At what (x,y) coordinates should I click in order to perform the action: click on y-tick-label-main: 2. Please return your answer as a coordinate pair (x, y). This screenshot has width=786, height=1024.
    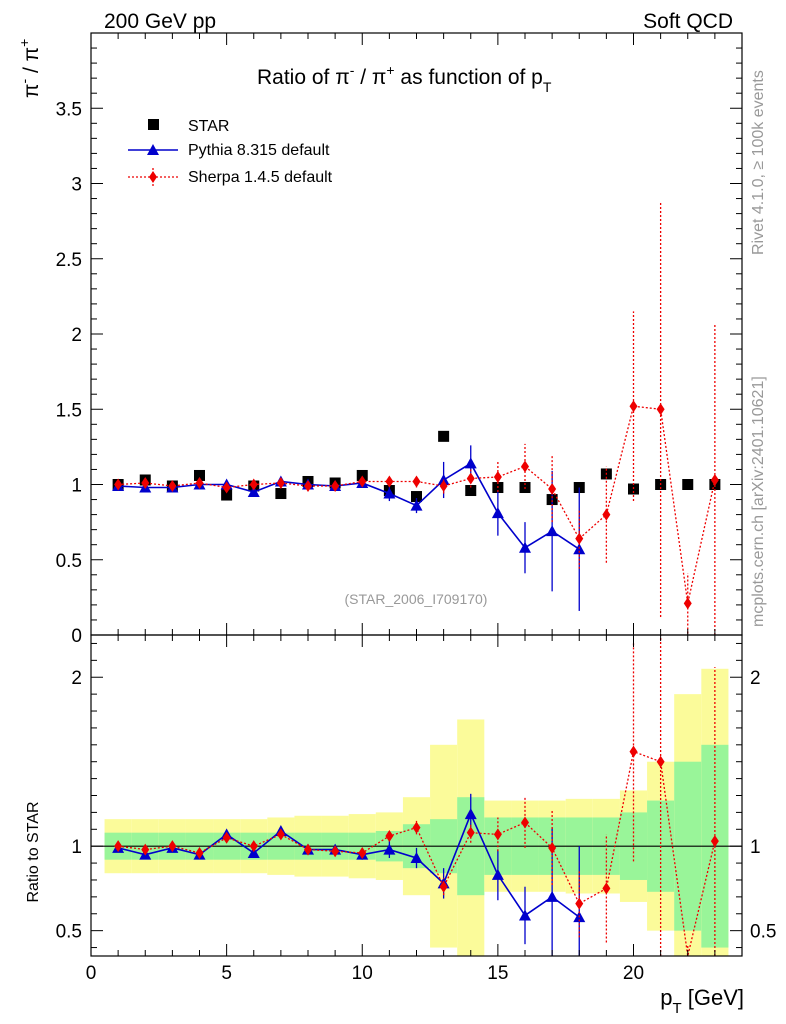
    Looking at the image, I should click on (76, 335).